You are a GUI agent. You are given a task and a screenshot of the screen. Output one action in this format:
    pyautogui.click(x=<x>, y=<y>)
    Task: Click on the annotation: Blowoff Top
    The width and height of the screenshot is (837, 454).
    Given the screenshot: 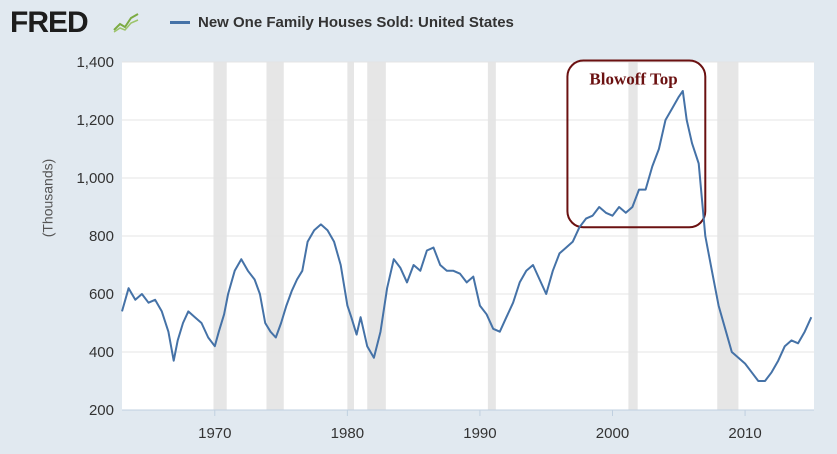 What is the action you would take?
    pyautogui.click(x=636, y=144)
    